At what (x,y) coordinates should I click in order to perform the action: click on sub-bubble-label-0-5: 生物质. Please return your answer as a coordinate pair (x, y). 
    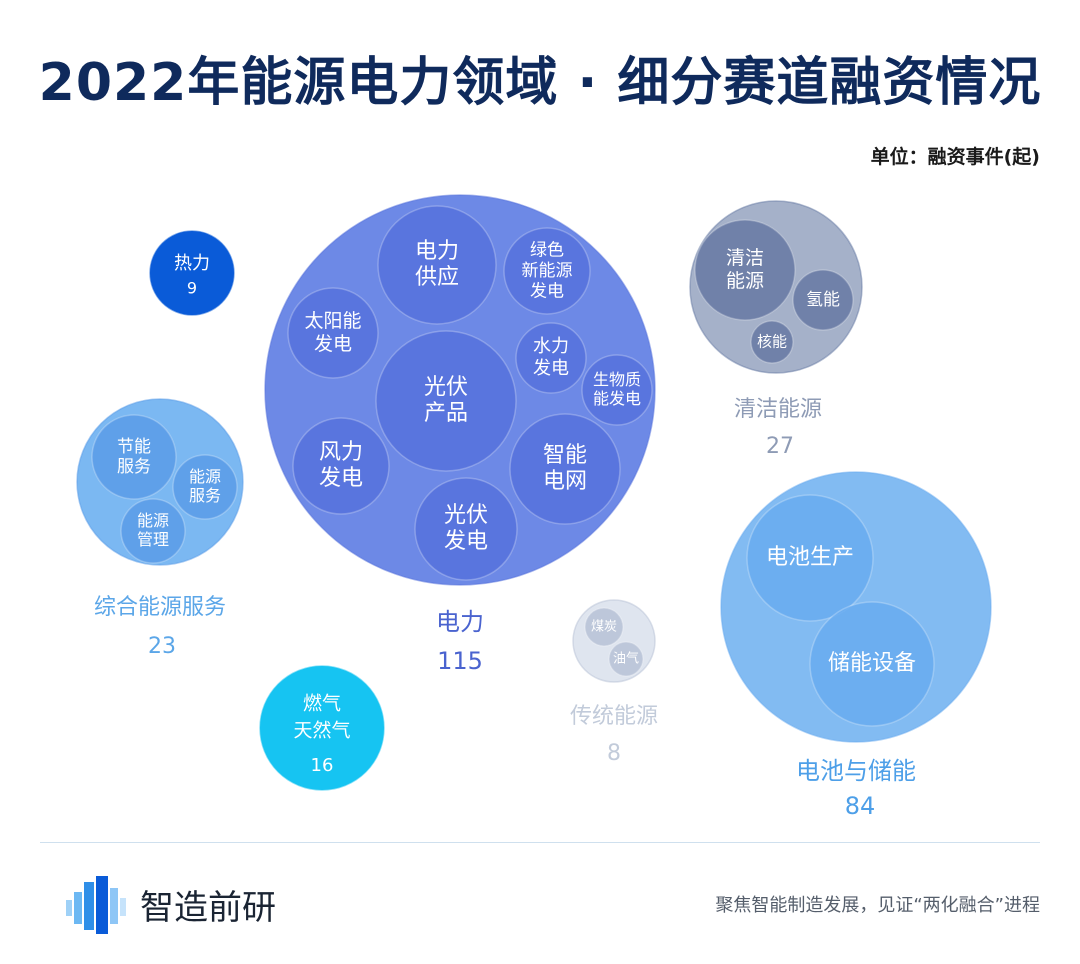
    Looking at the image, I should click on (617, 379).